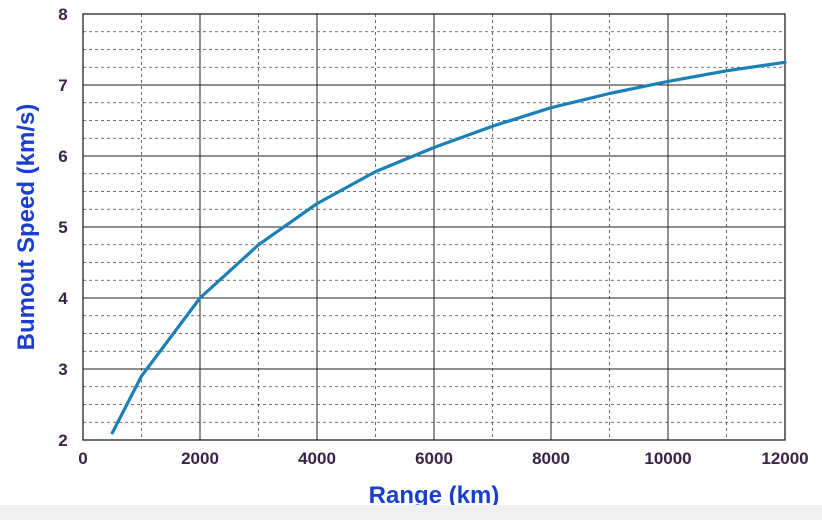  I want to click on y-tick-label: 7, so click(62, 85).